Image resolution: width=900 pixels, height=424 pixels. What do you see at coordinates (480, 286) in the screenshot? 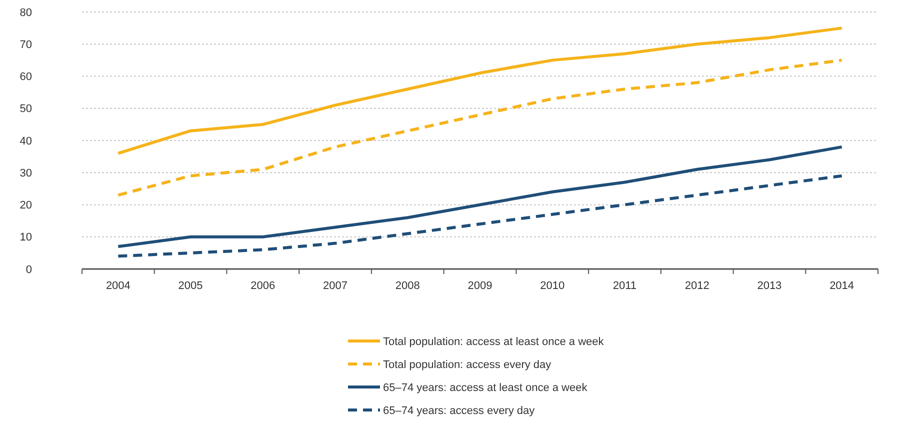
I see `x-tick-label: 2009` at bounding box center [480, 286].